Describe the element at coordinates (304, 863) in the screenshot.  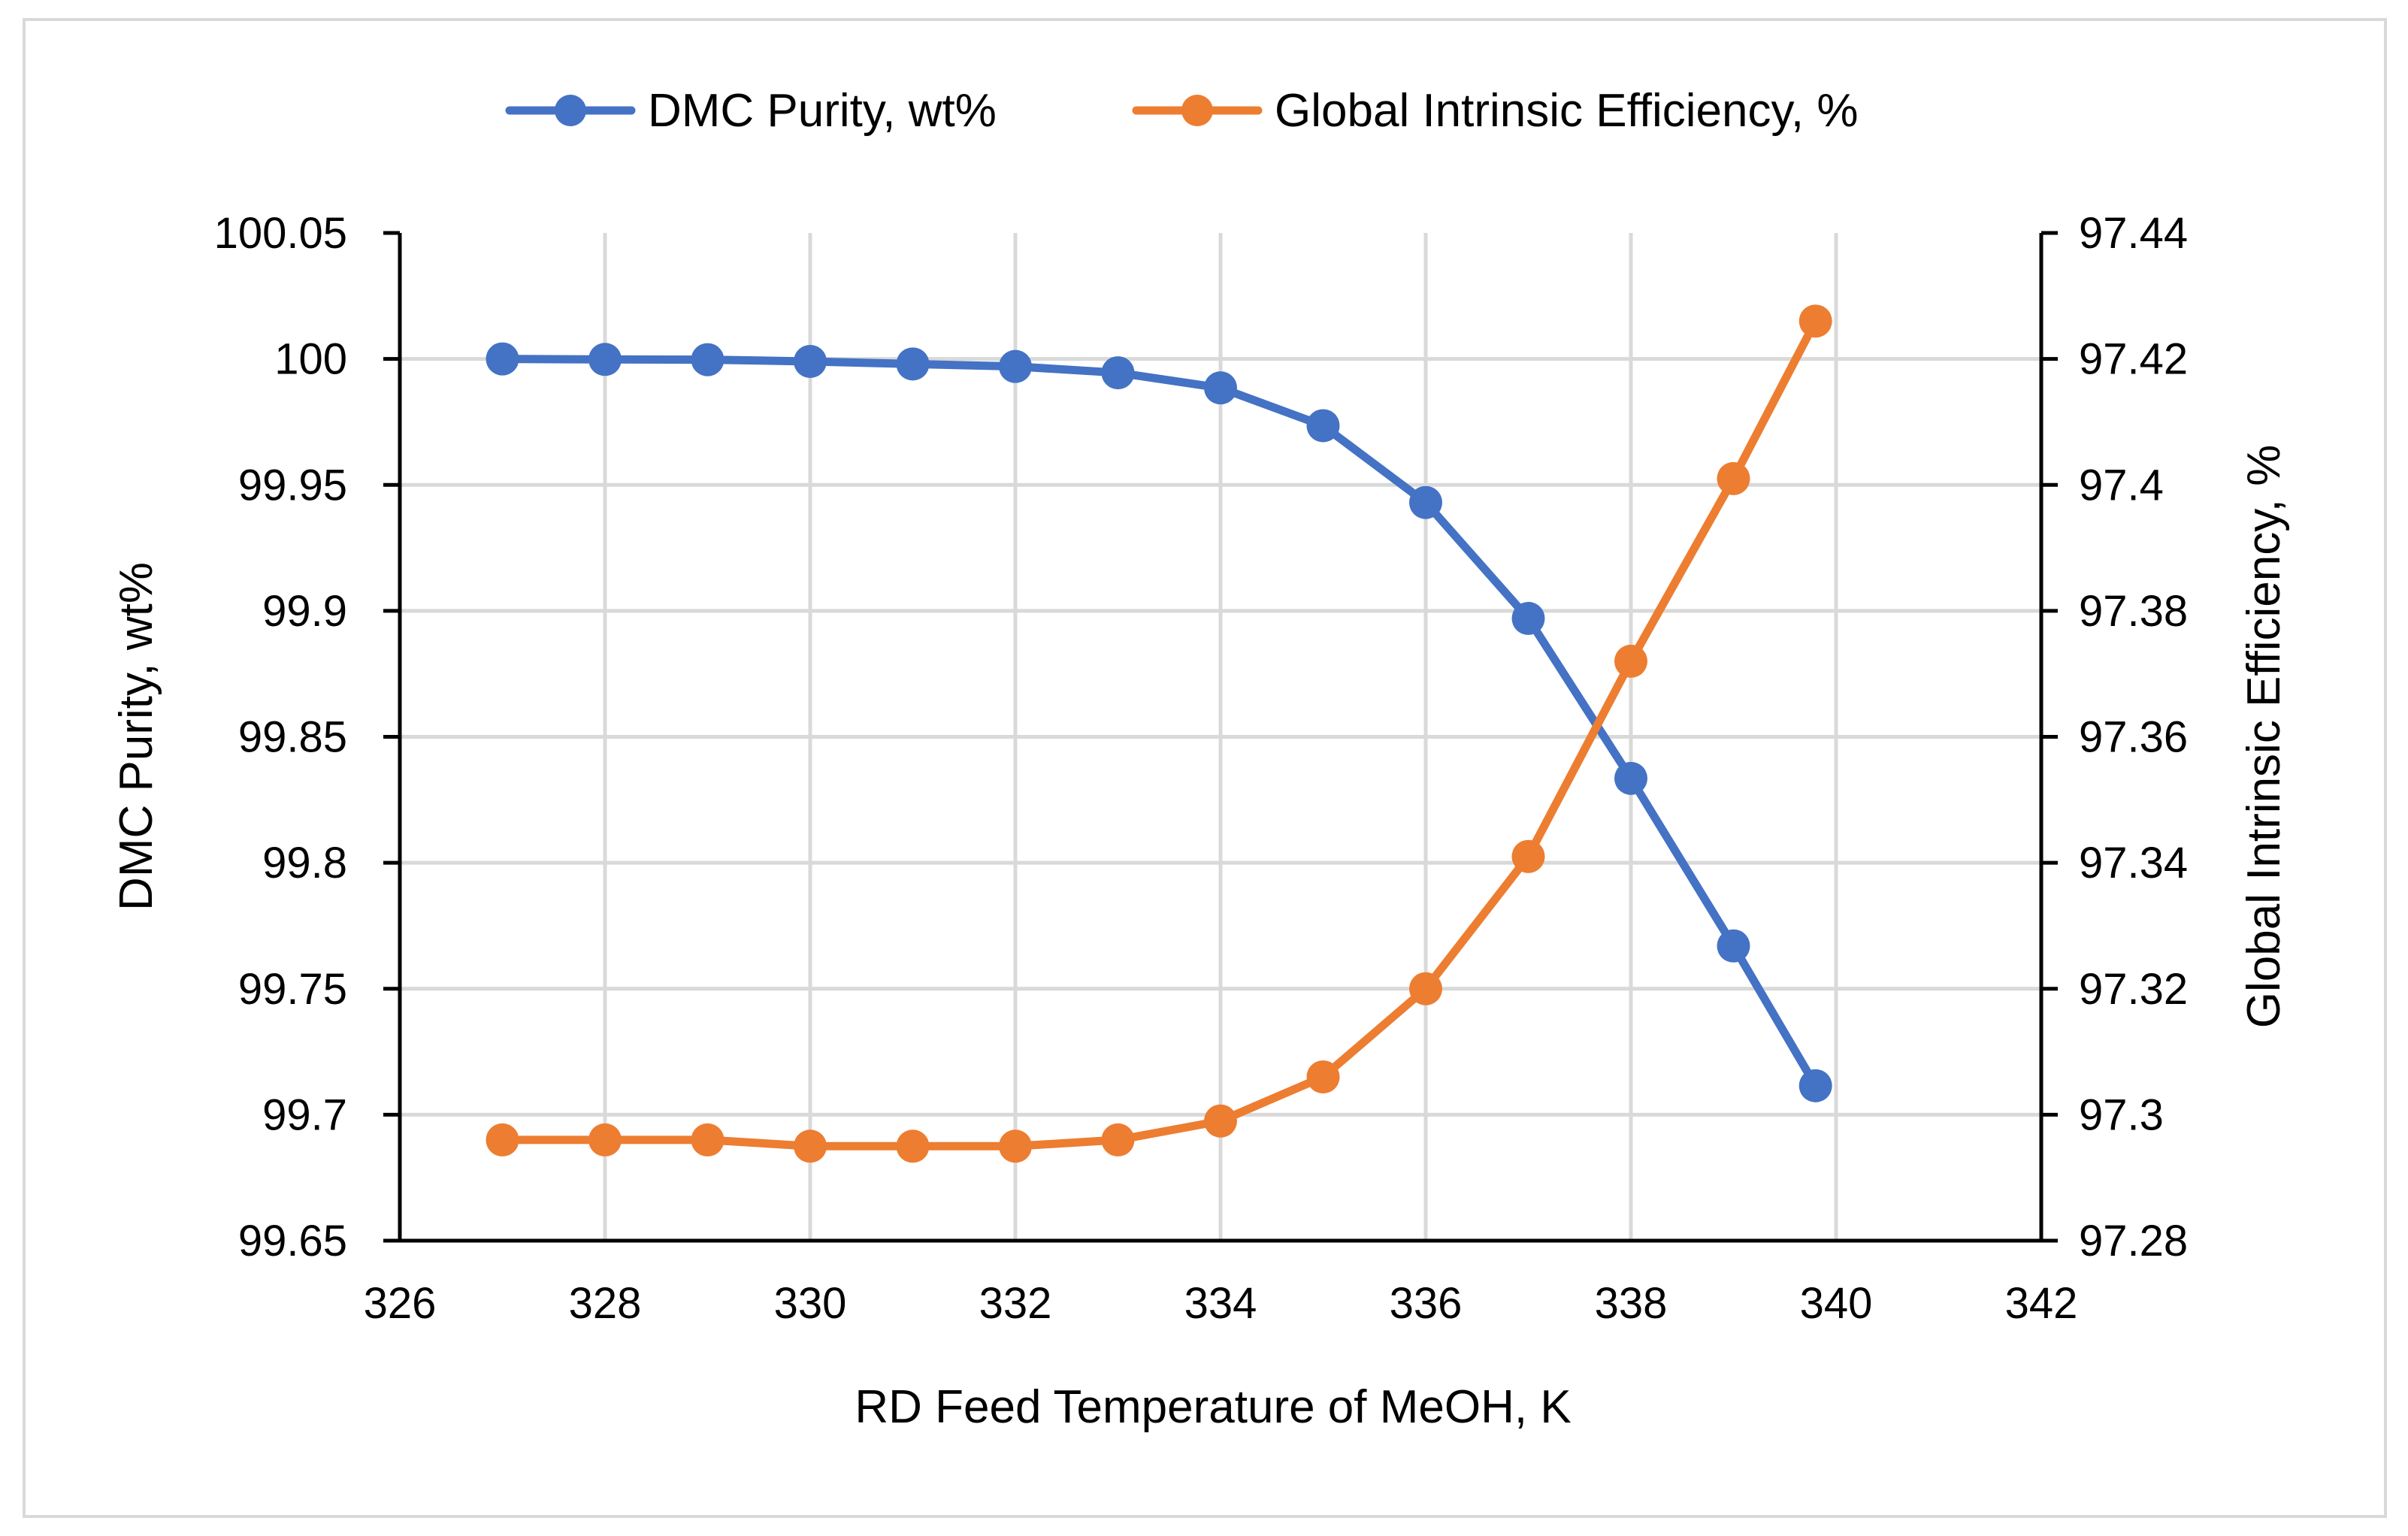
I see `y-tick-label: 99.8` at that location.